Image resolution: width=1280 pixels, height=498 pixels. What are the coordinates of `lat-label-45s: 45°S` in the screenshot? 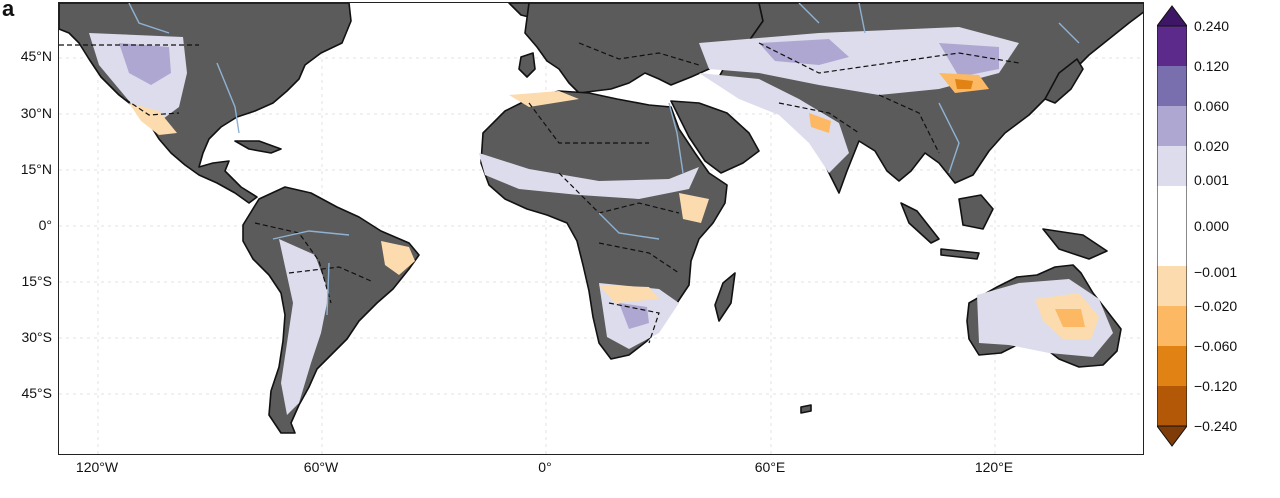 It's located at (36, 393).